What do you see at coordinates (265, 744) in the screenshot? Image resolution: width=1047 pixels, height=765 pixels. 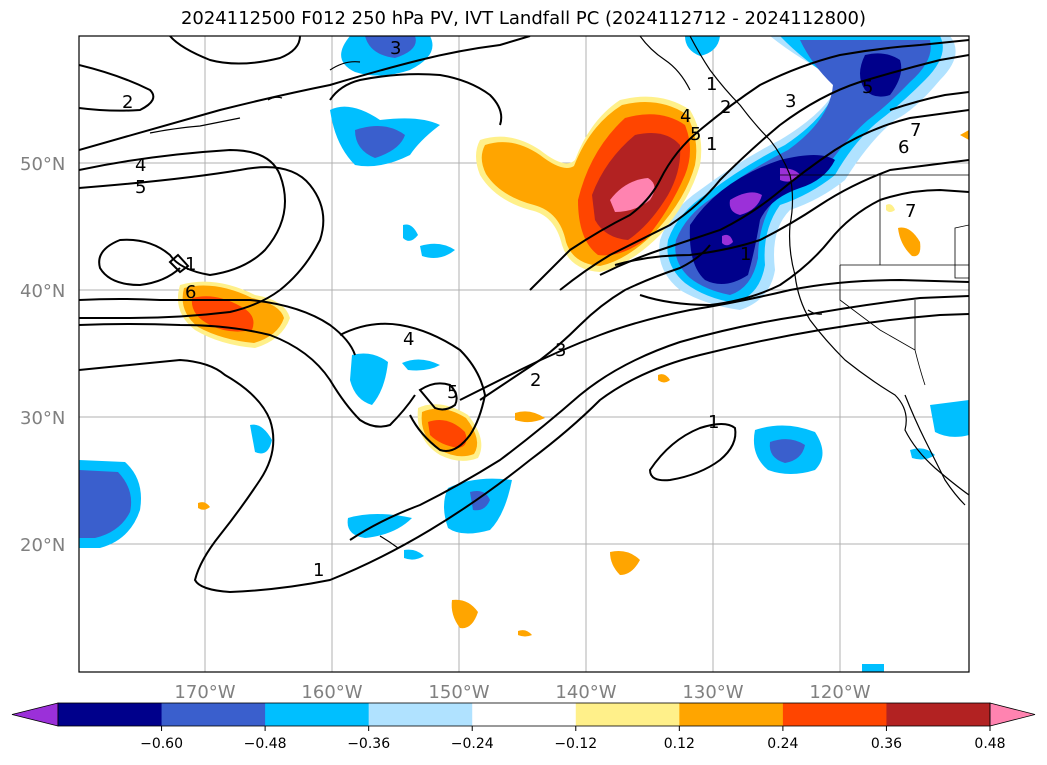 I see `colorbar-tick-label: −0.48` at bounding box center [265, 744].